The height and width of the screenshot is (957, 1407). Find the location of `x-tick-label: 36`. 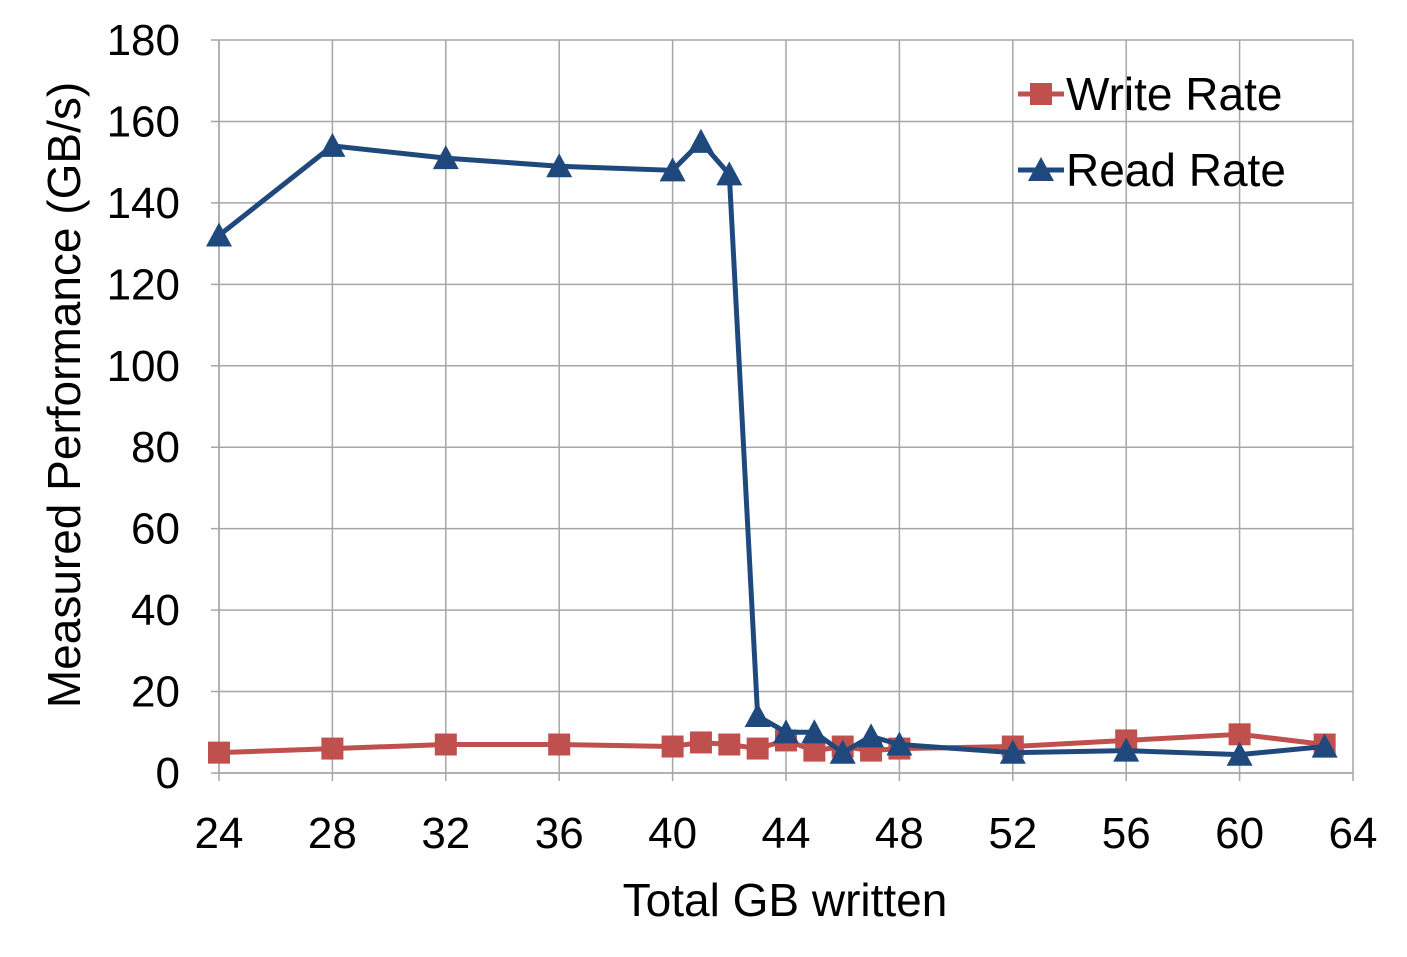

x-tick-label: 36 is located at coordinates (559, 833).